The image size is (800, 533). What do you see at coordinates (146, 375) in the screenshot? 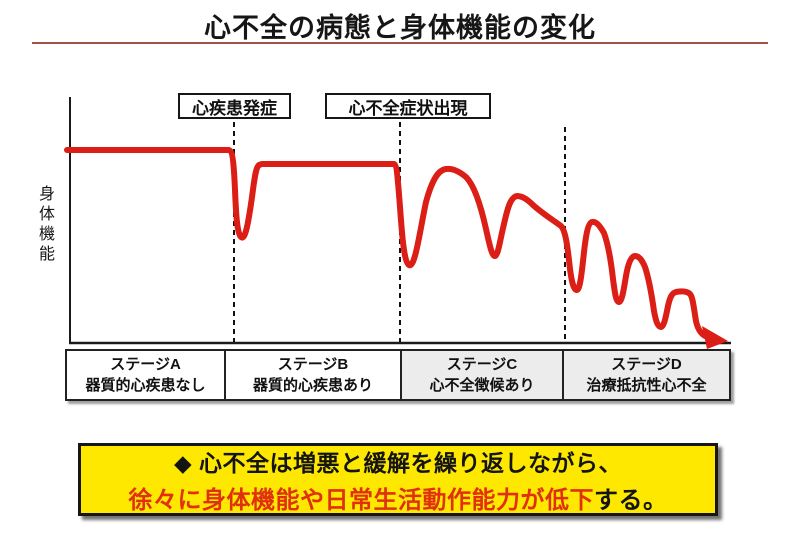
I see `stage-cell-a: ステージA 器質的心疾患なし` at bounding box center [146, 375].